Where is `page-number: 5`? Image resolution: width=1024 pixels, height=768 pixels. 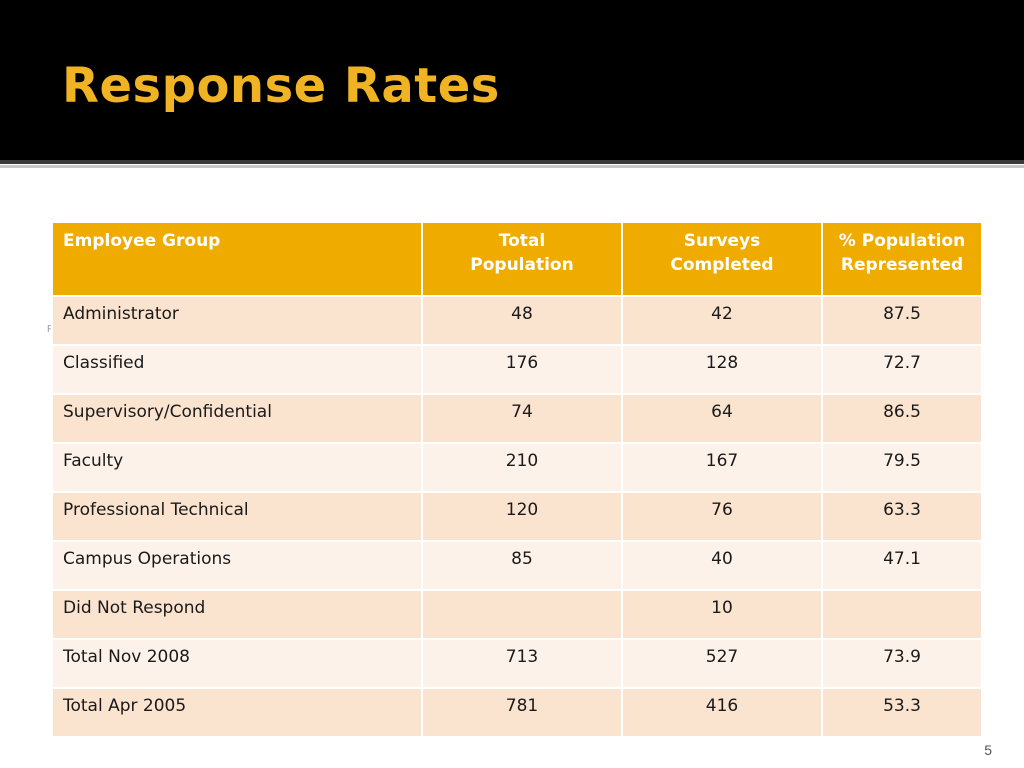 page-number: 5 is located at coordinates (988, 750).